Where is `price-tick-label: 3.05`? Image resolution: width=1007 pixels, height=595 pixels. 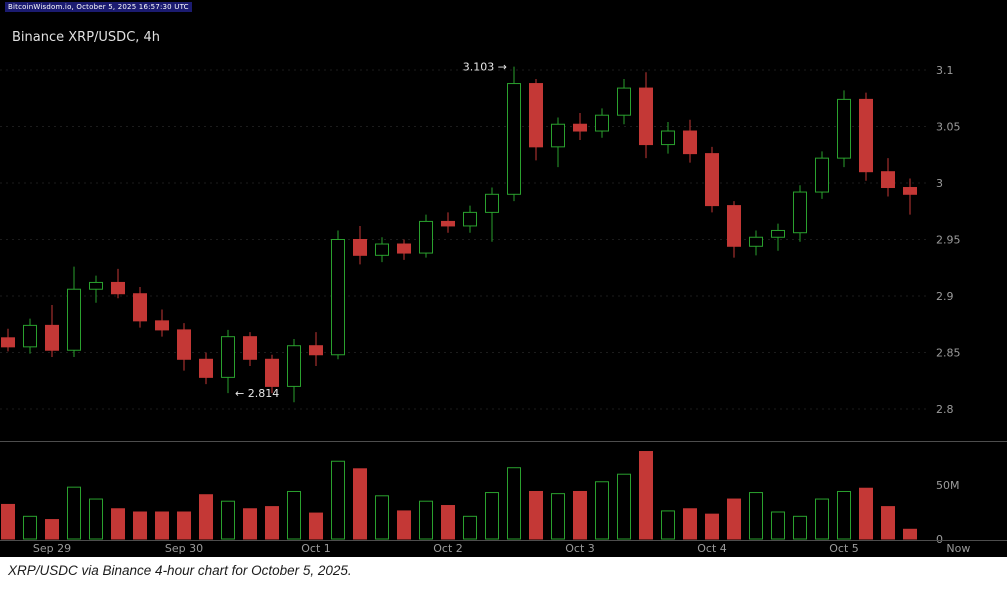 price-tick-label: 3.05 is located at coordinates (948, 127).